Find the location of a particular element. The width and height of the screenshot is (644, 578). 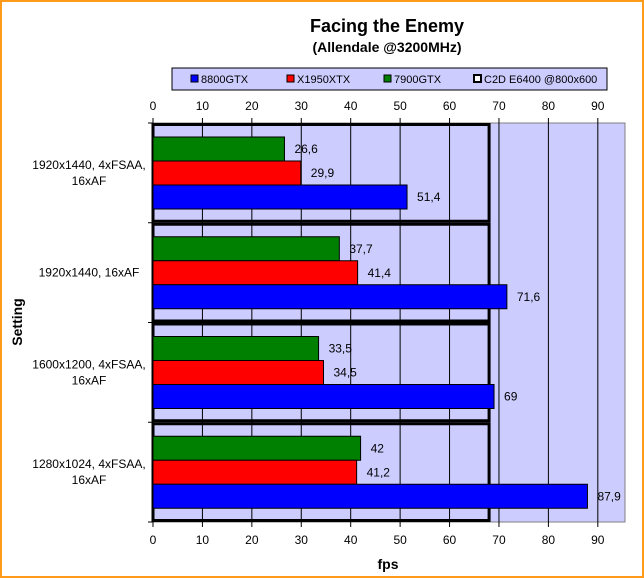

data-label: 71,6 is located at coordinates (529, 297).